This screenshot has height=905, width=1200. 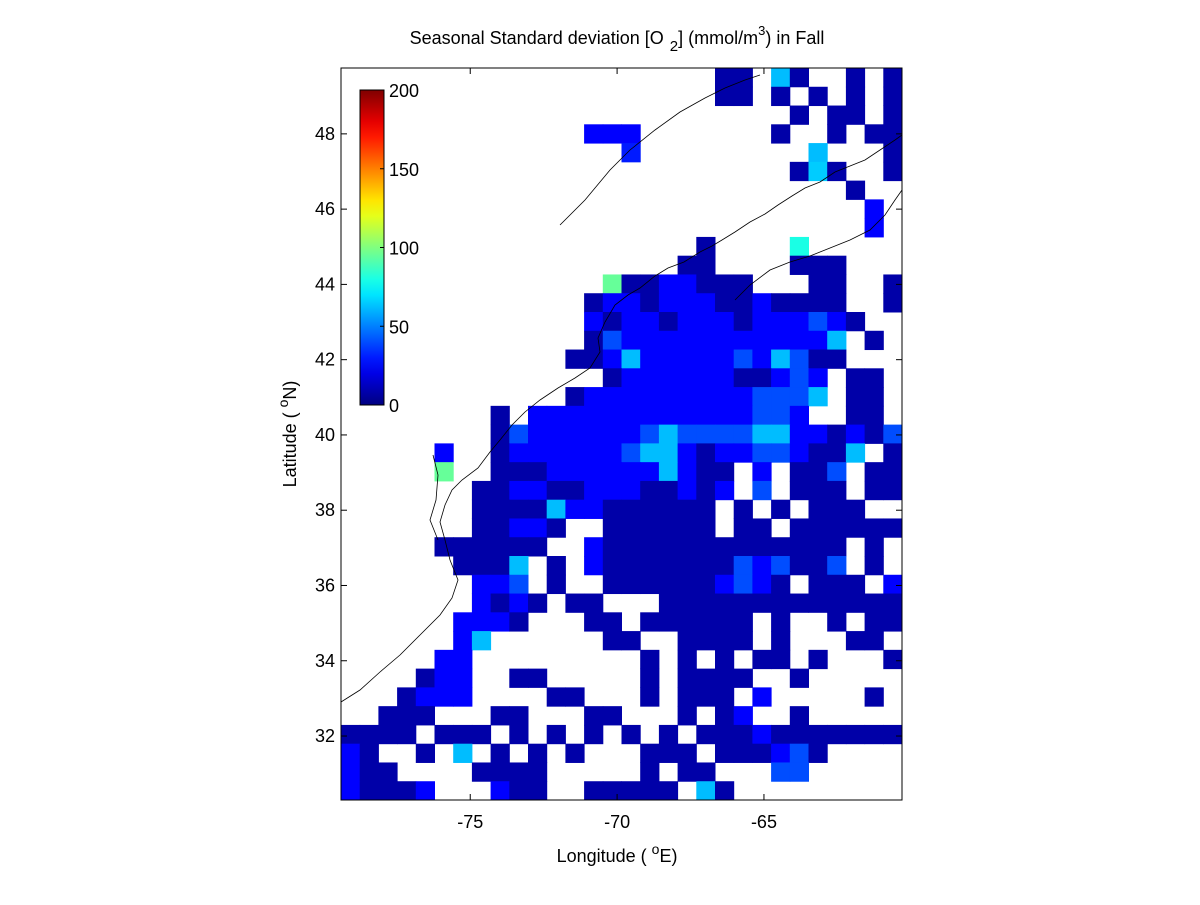 I want to click on label-text: E), so click(x=668, y=856).